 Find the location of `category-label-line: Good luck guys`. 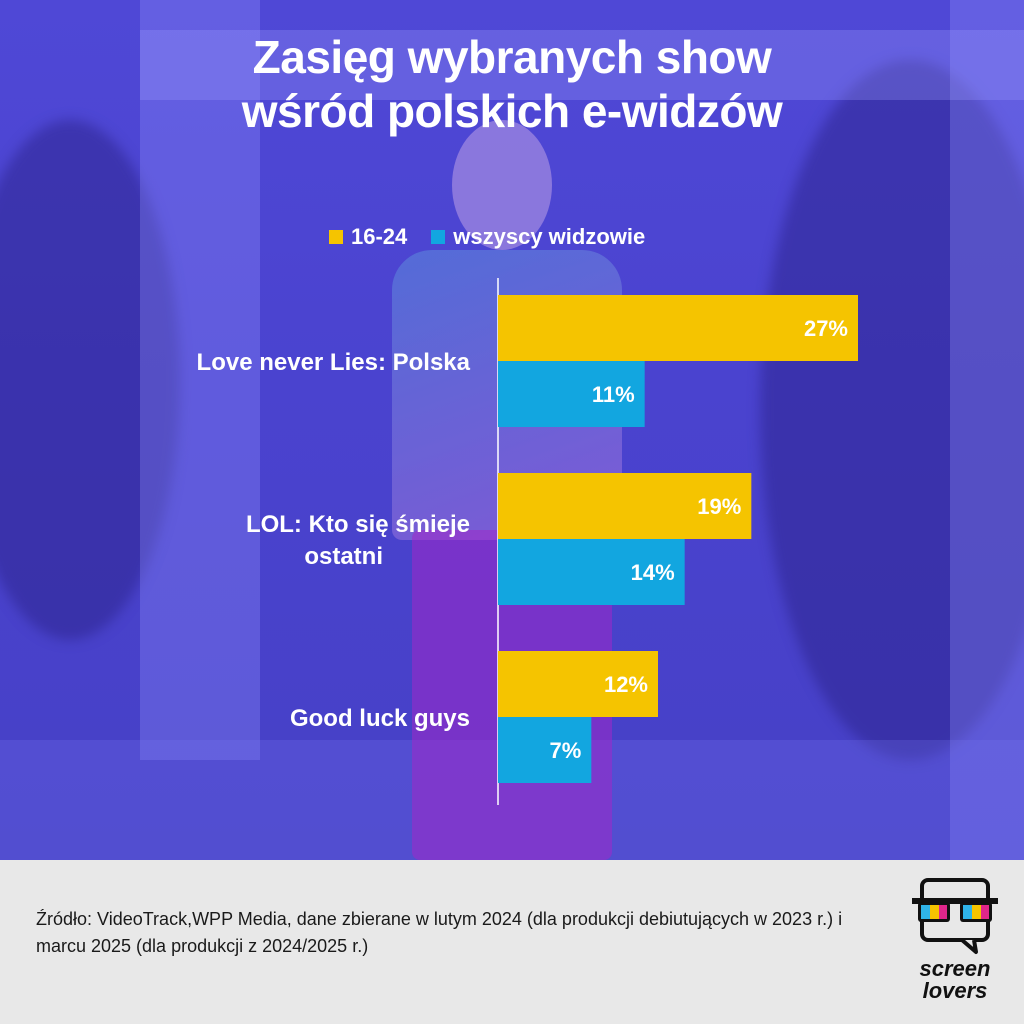

category-label-line: Good luck guys is located at coordinates (380, 718).